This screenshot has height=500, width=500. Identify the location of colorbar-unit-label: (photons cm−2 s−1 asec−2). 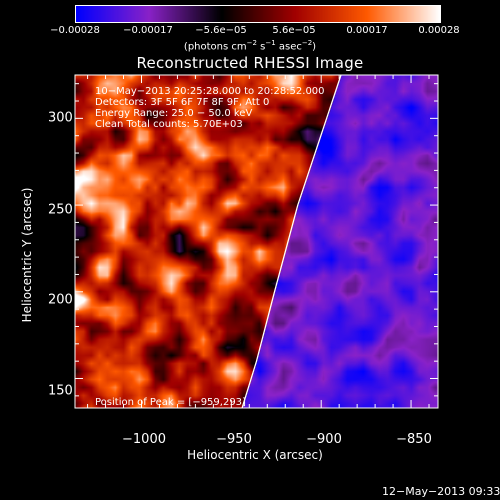
(250, 45).